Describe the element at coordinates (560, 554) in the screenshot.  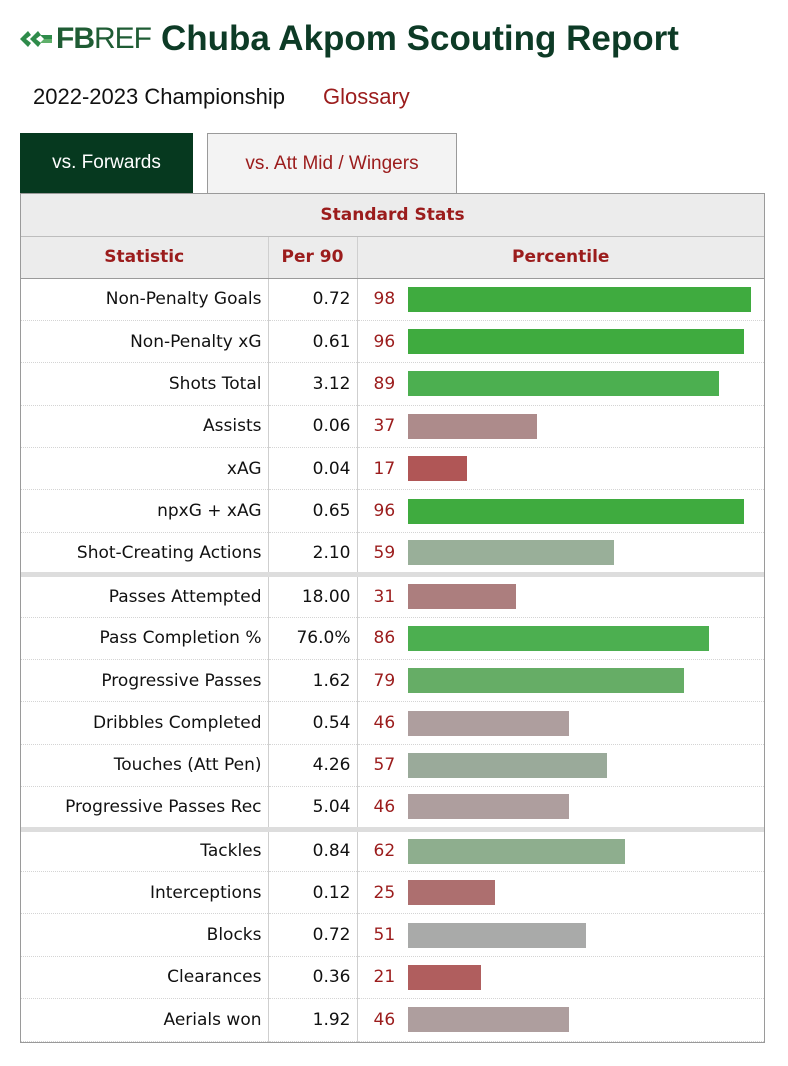
I see `percentile-cell: 59` at that location.